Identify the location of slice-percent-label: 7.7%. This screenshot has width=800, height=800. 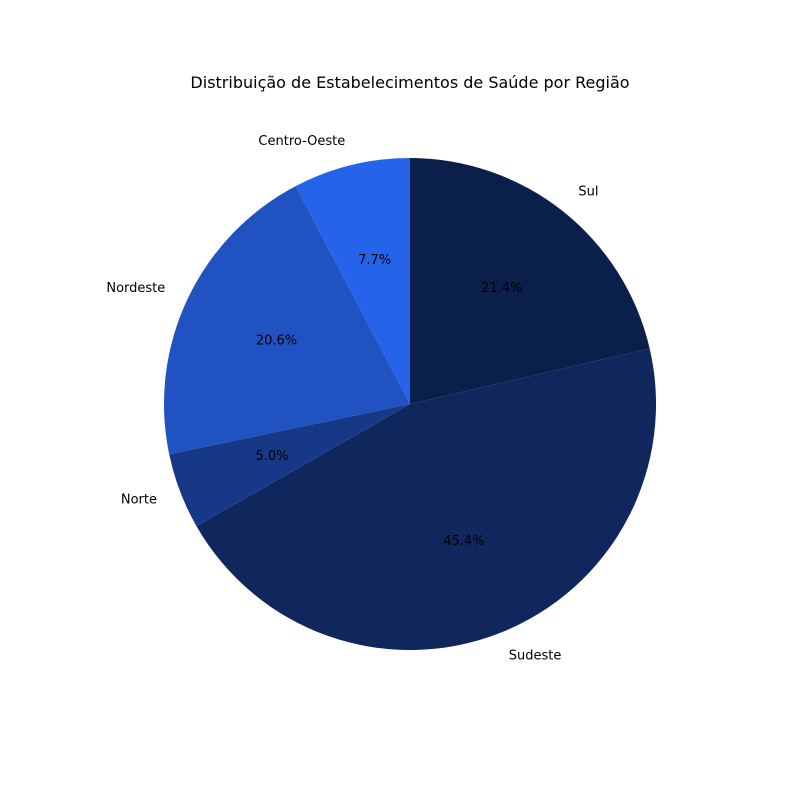
(374, 260).